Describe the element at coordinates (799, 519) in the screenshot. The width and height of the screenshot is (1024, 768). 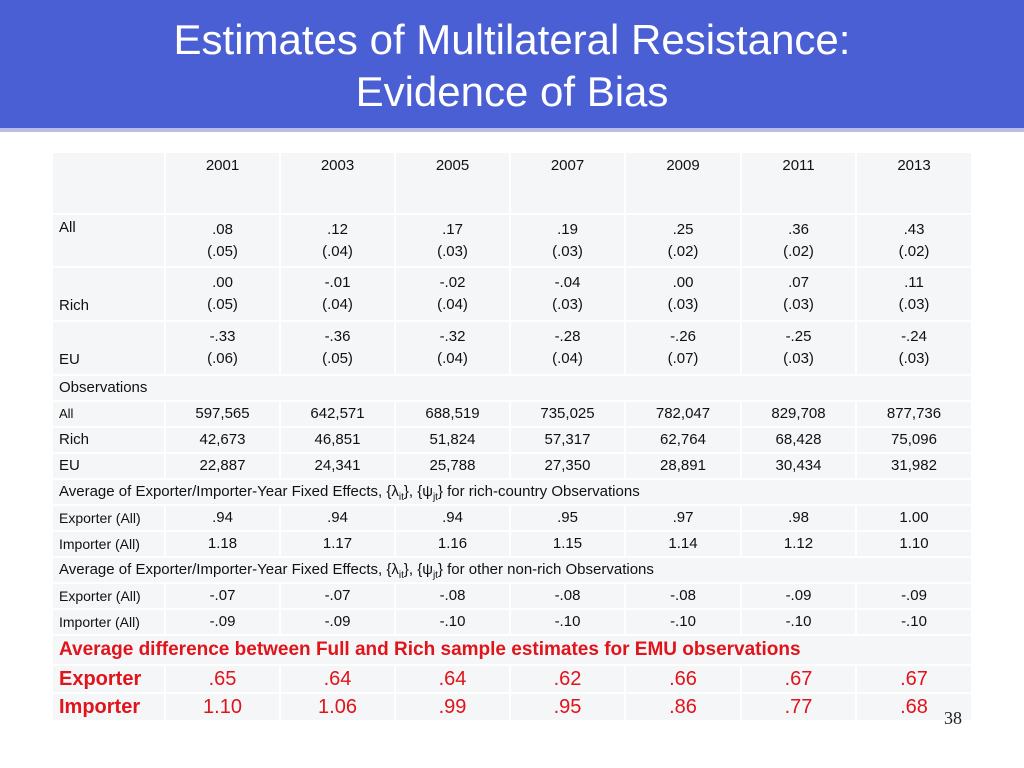
I see `fixed-effect-value: .98` at that location.